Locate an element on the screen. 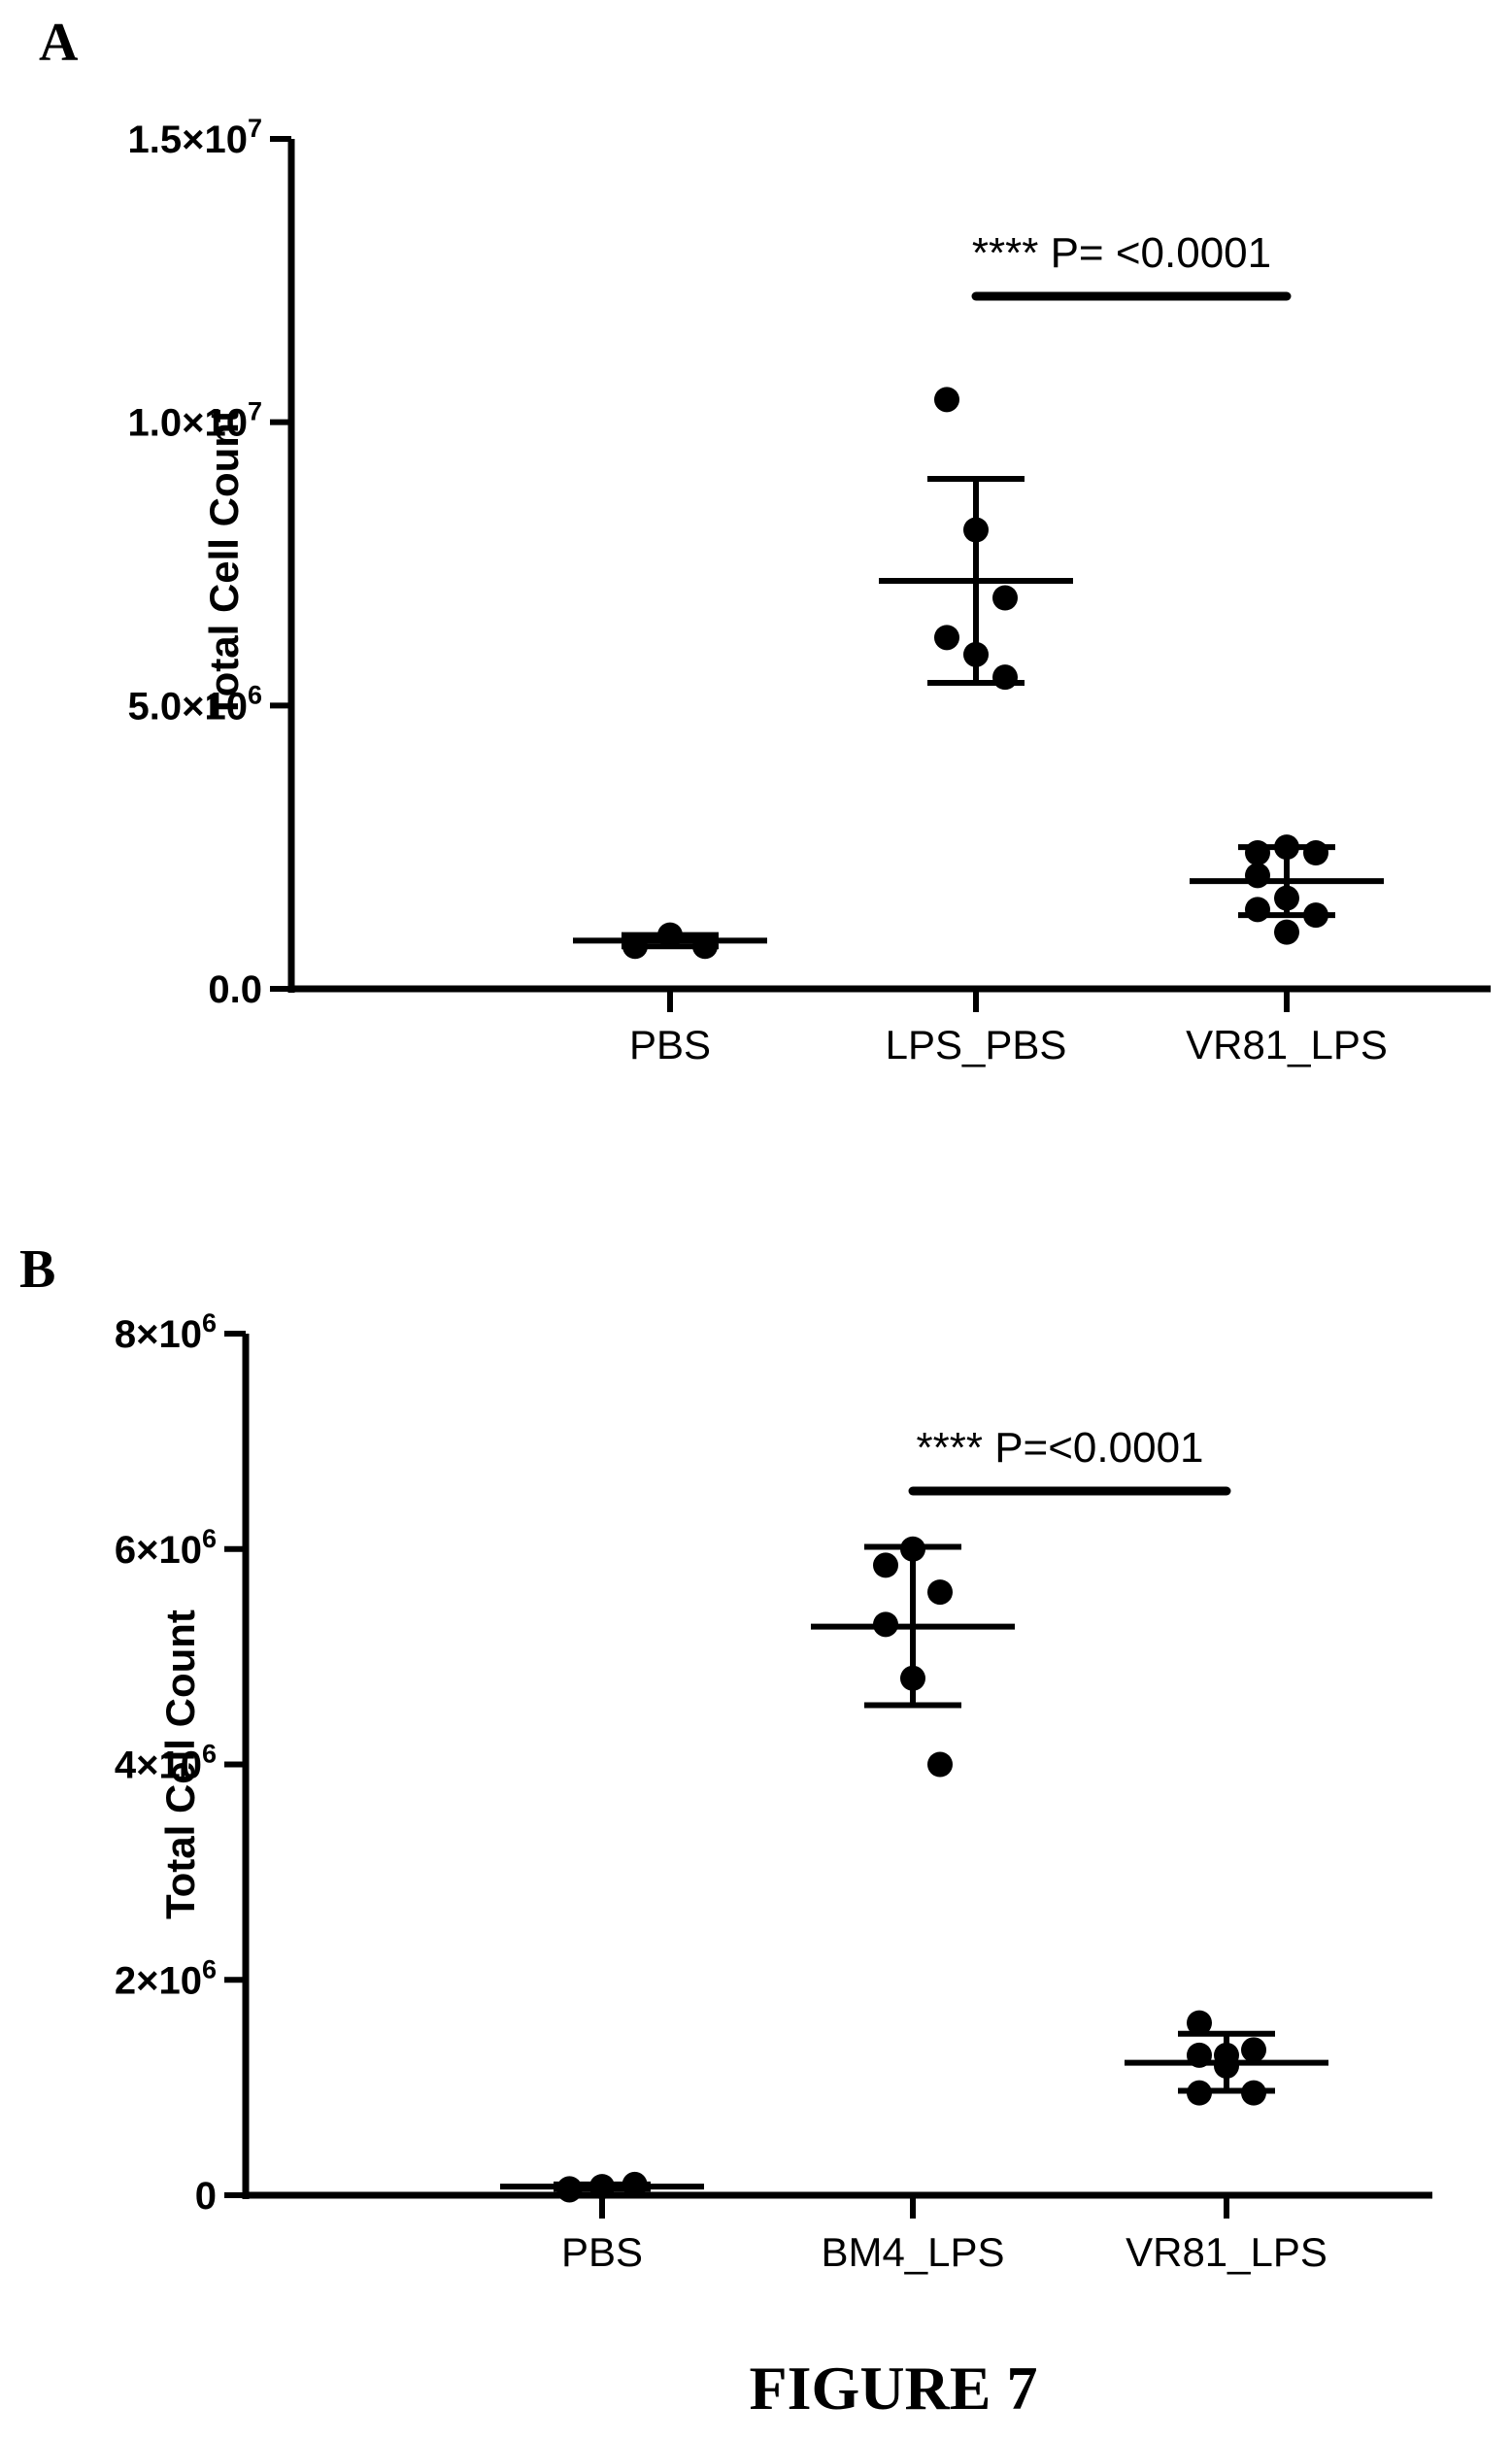 This screenshot has width=1512, height=2440. panel-letter-b: B is located at coordinates (37, 1270).